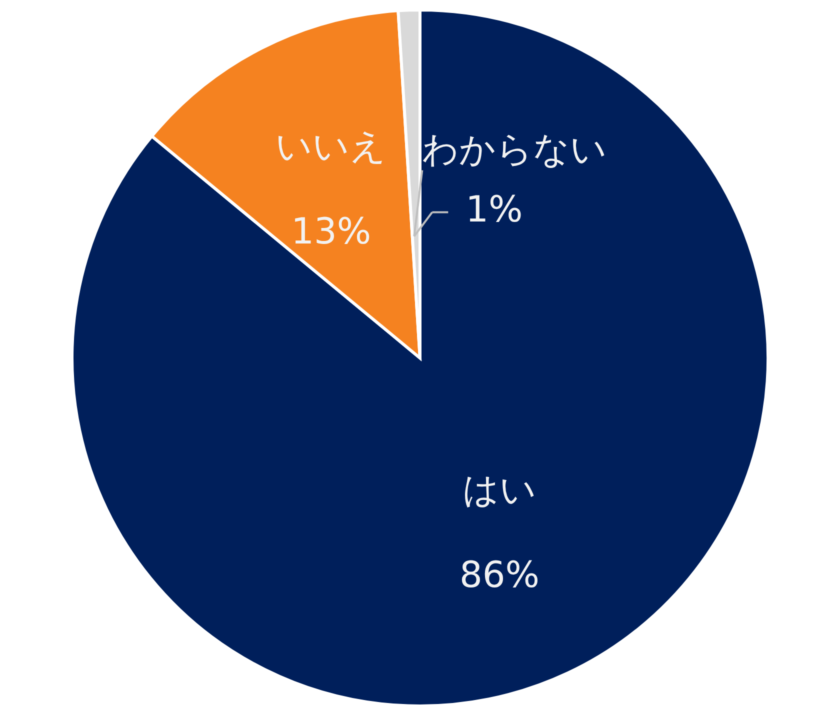 The image size is (840, 716). What do you see at coordinates (331, 147) in the screenshot?
I see `slice-label: いいえ` at bounding box center [331, 147].